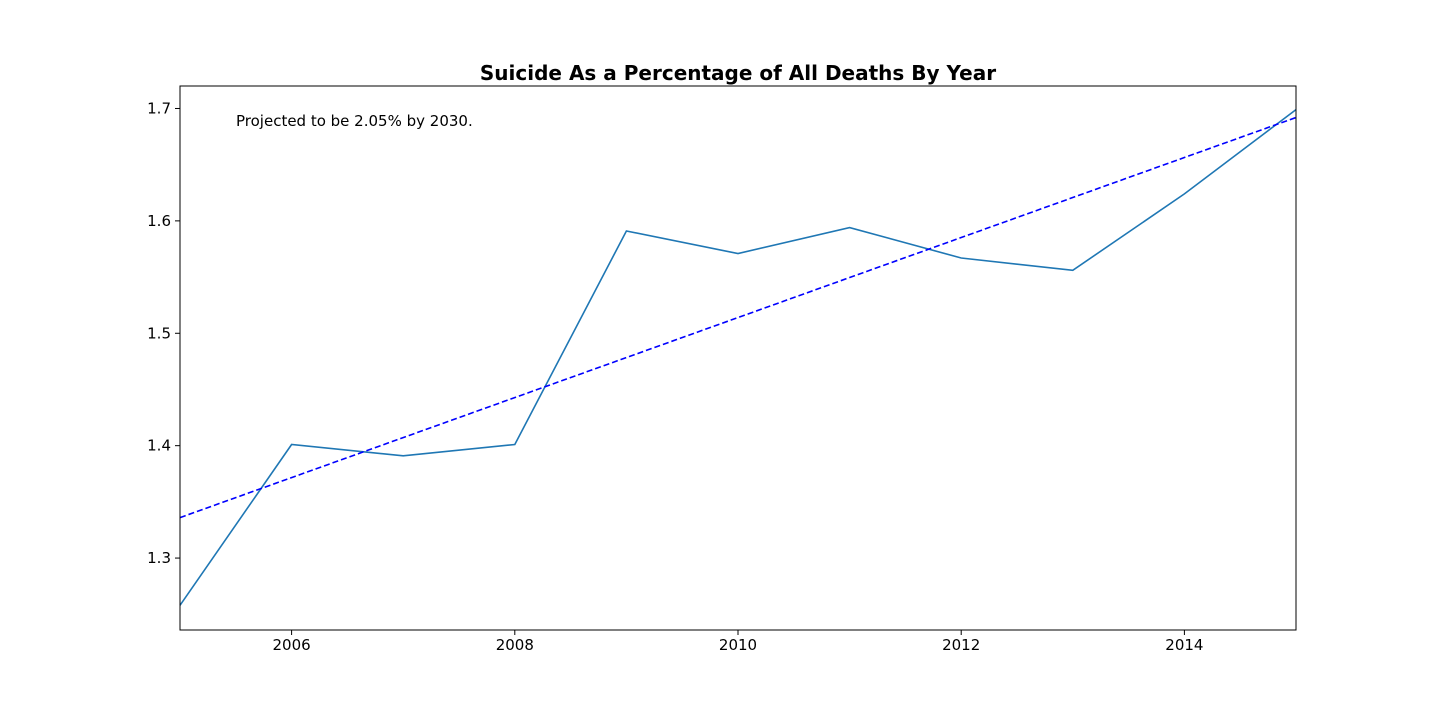  Describe the element at coordinates (738, 645) in the screenshot. I see `x-tick-label: 2010` at that location.